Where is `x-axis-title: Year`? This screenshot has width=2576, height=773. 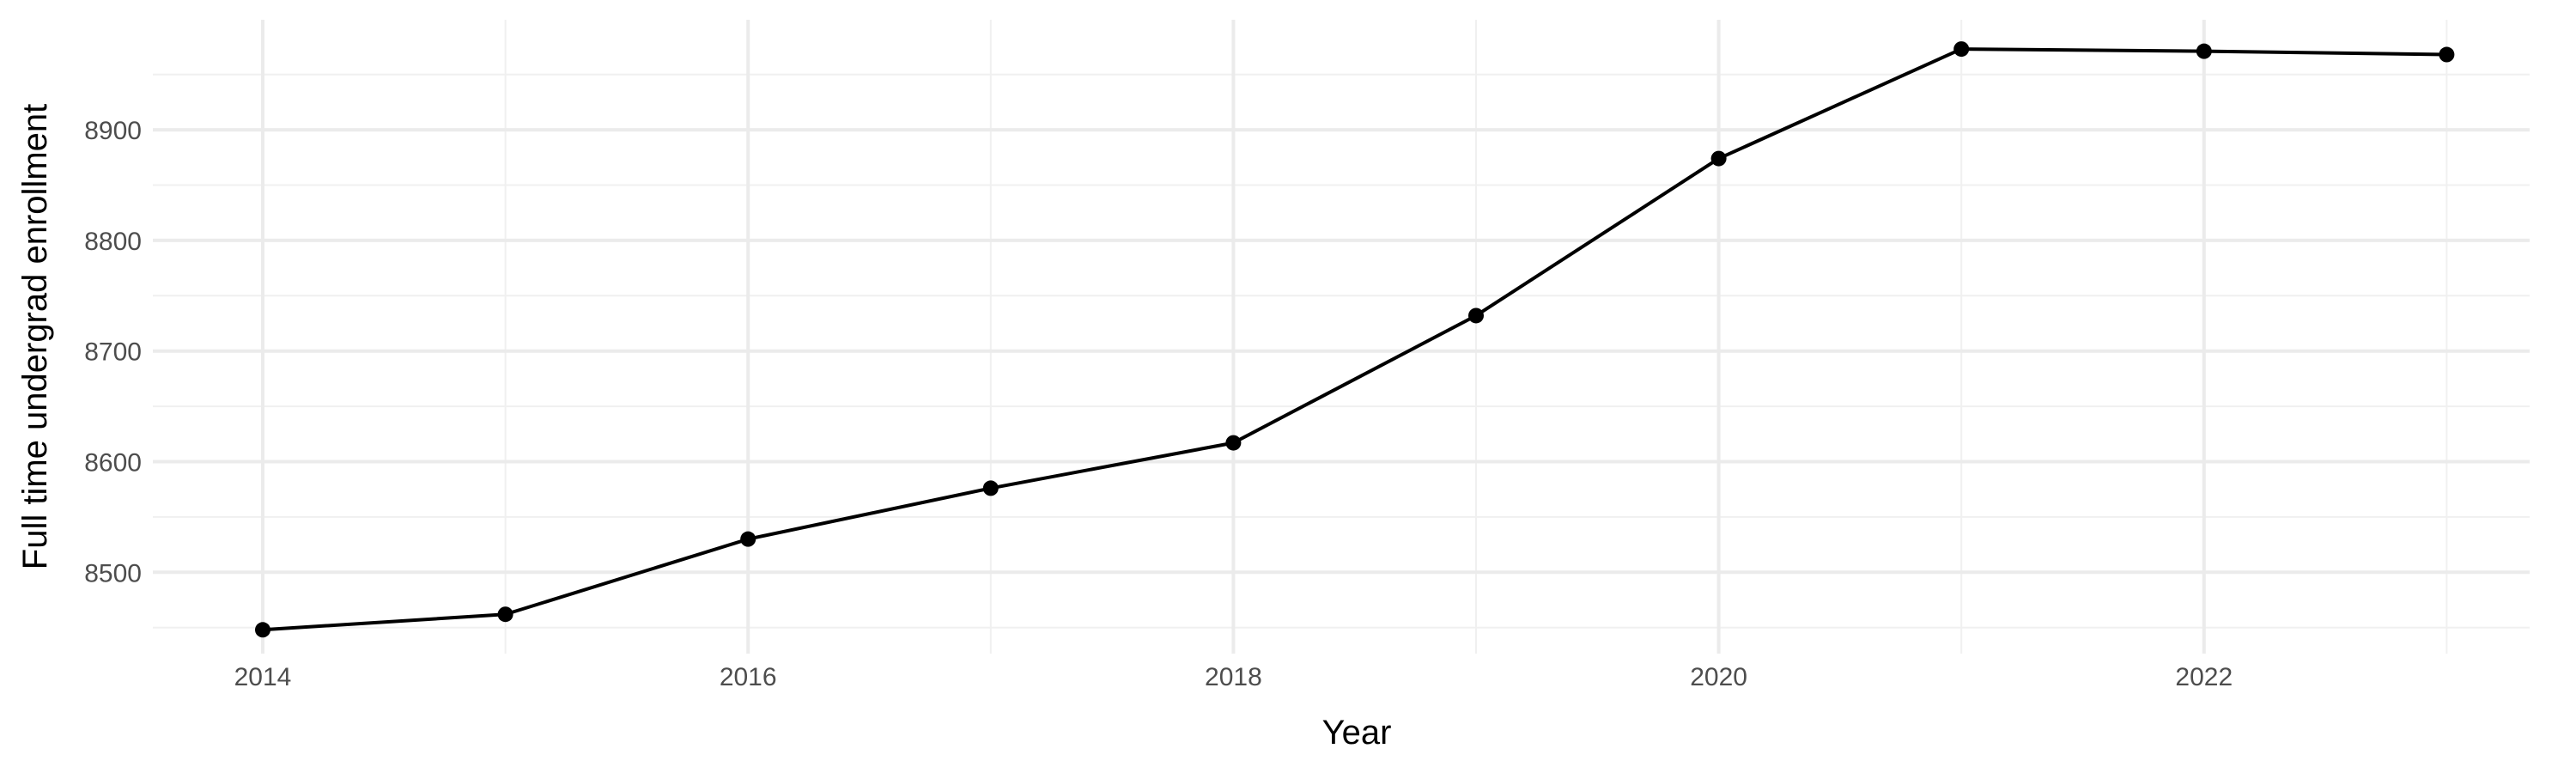
x-axis-title: Year is located at coordinates (1357, 733).